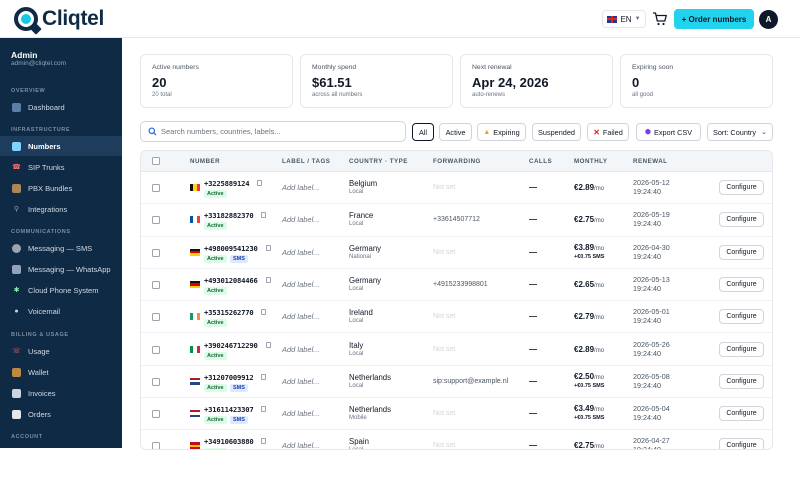 Image resolution: width=800 pixels, height=500 pixels. I want to click on column-country-type: COUNTRY · TYPE, so click(378, 161).